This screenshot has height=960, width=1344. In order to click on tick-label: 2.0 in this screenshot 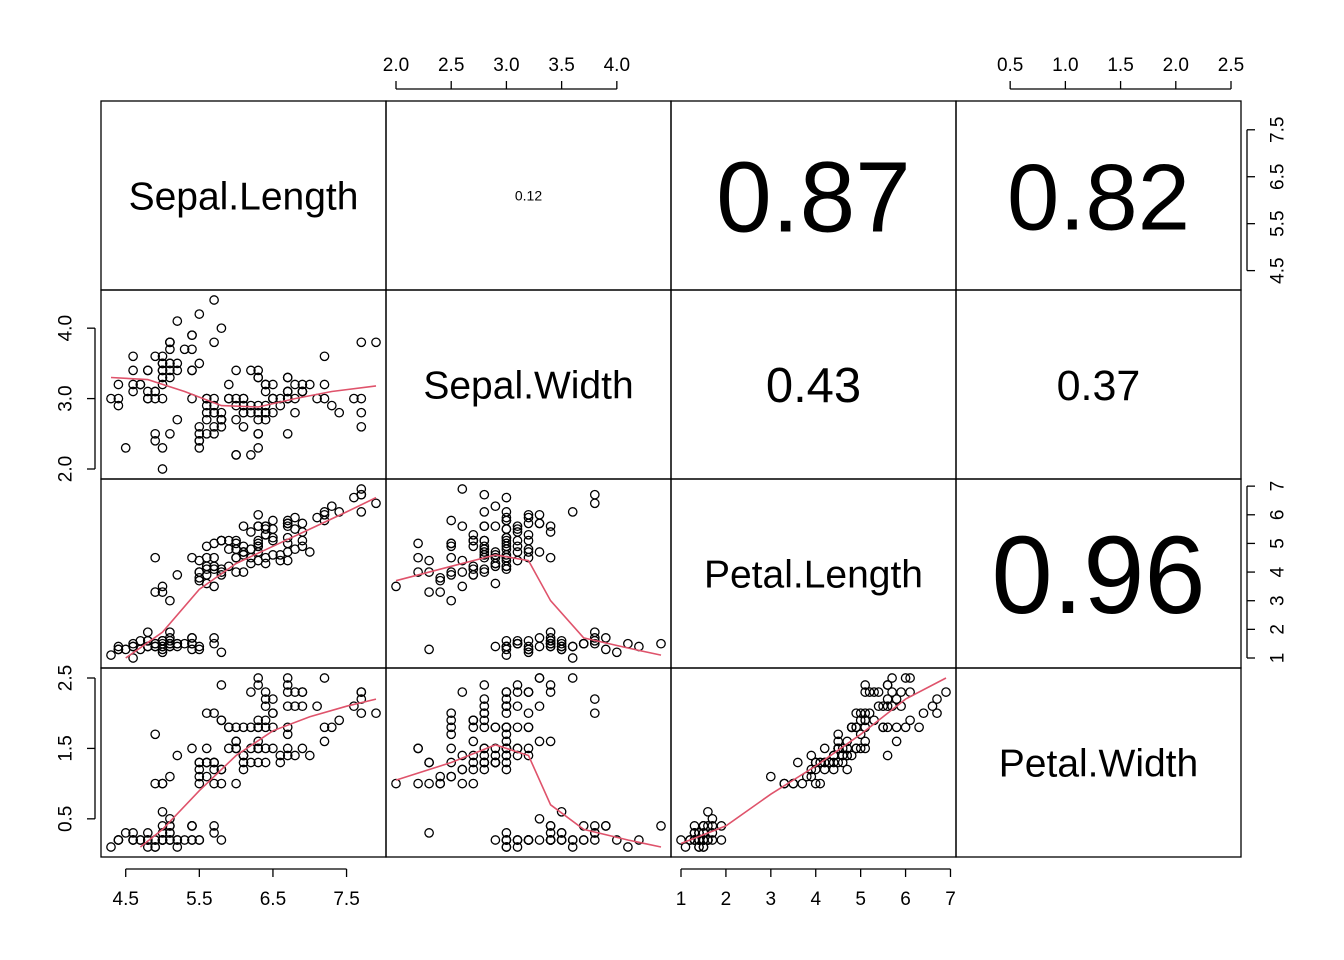, I will do `click(66, 469)`.